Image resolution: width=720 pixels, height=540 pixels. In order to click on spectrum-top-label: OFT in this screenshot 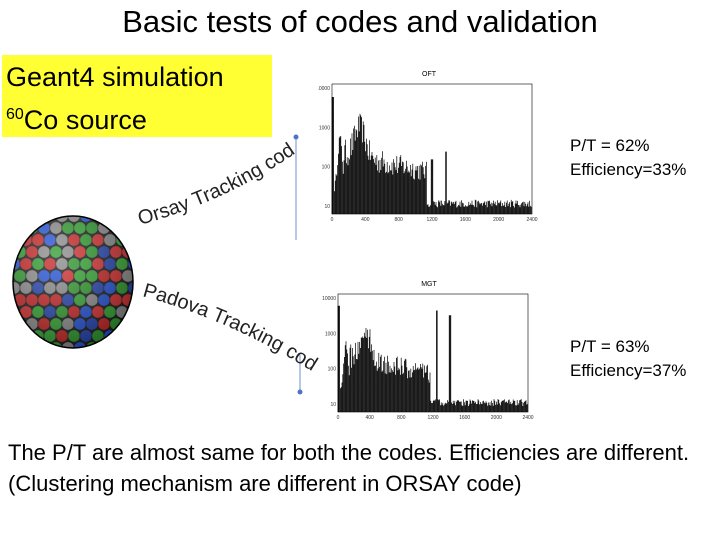, I will do `click(429, 74)`.